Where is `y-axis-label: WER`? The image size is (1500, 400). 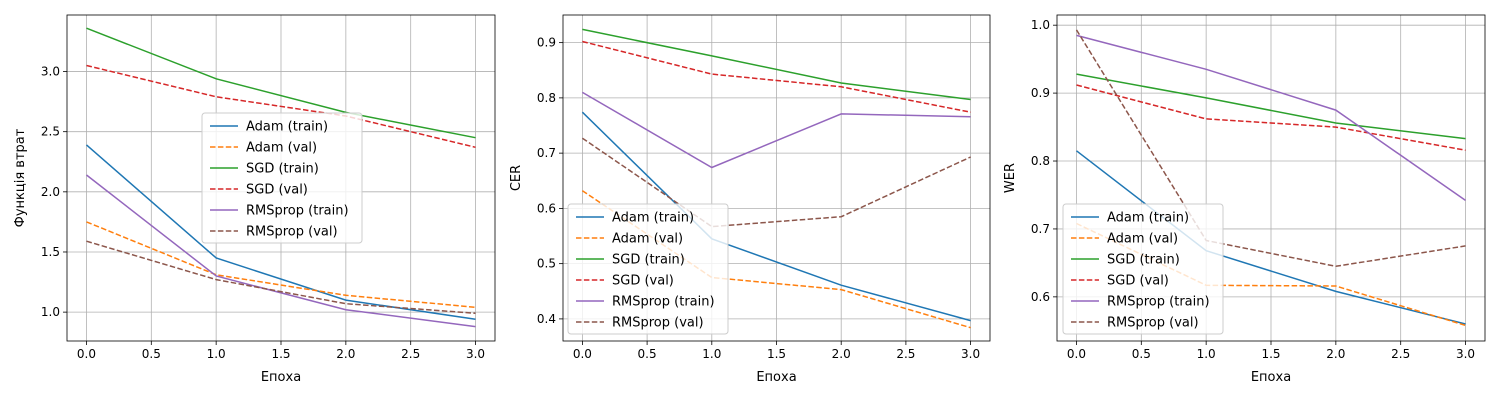
y-axis-label: WER is located at coordinates (1010, 178).